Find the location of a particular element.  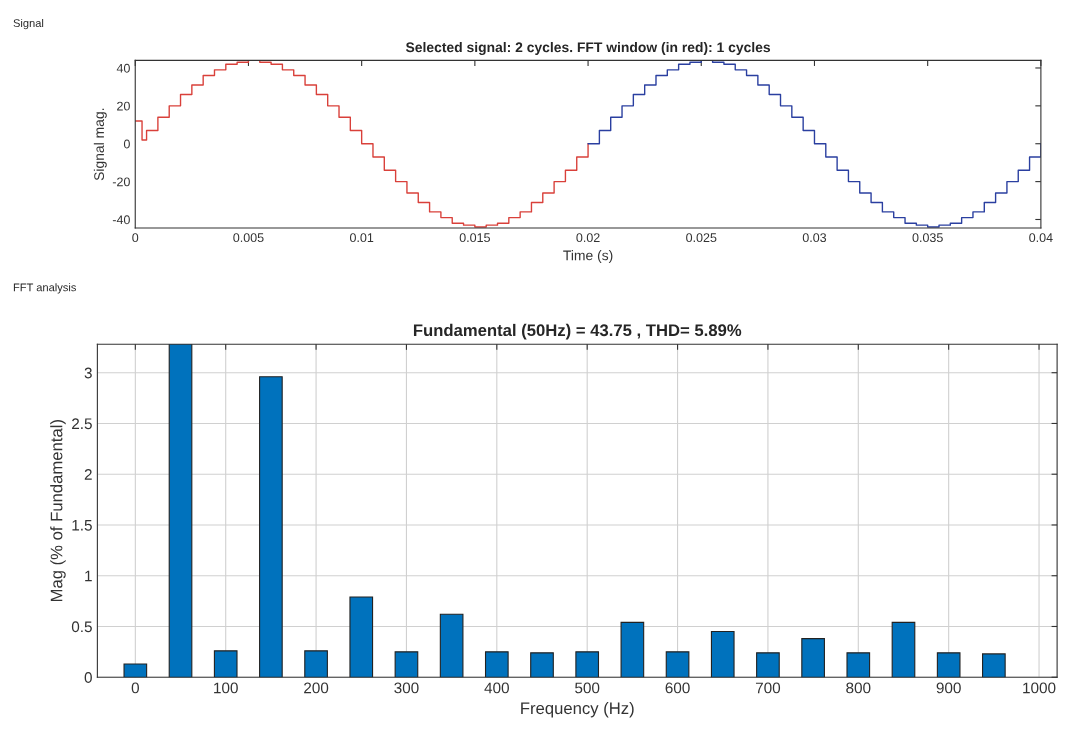

x-axis-title: Time (s) is located at coordinates (588, 257).